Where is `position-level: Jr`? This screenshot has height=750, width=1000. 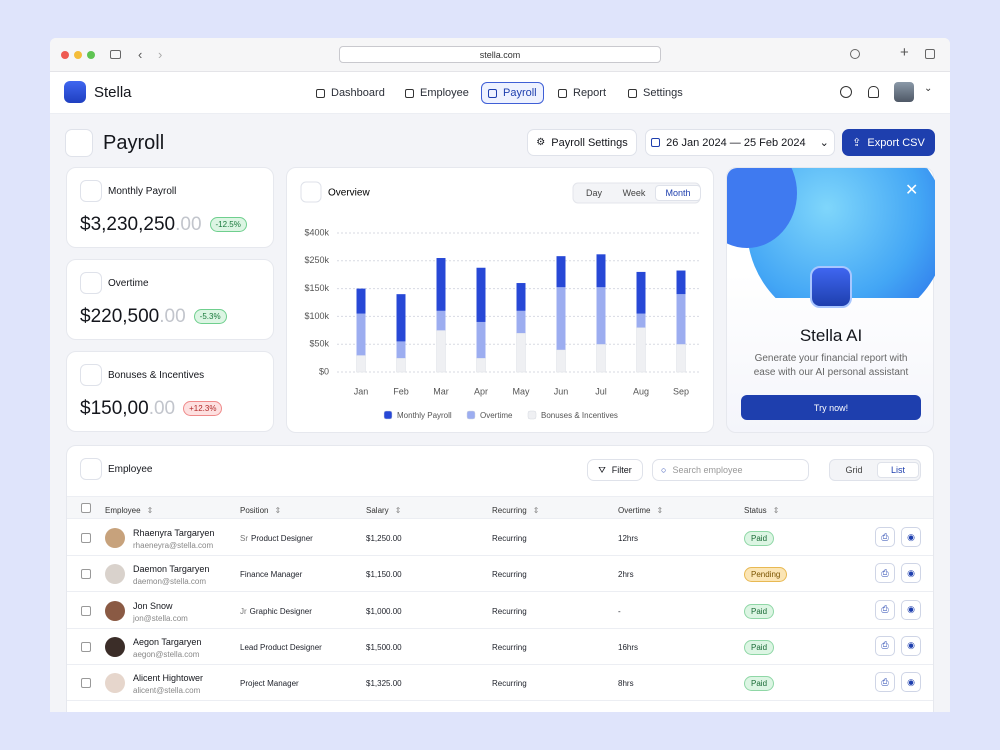
position-level: Jr is located at coordinates (243, 611).